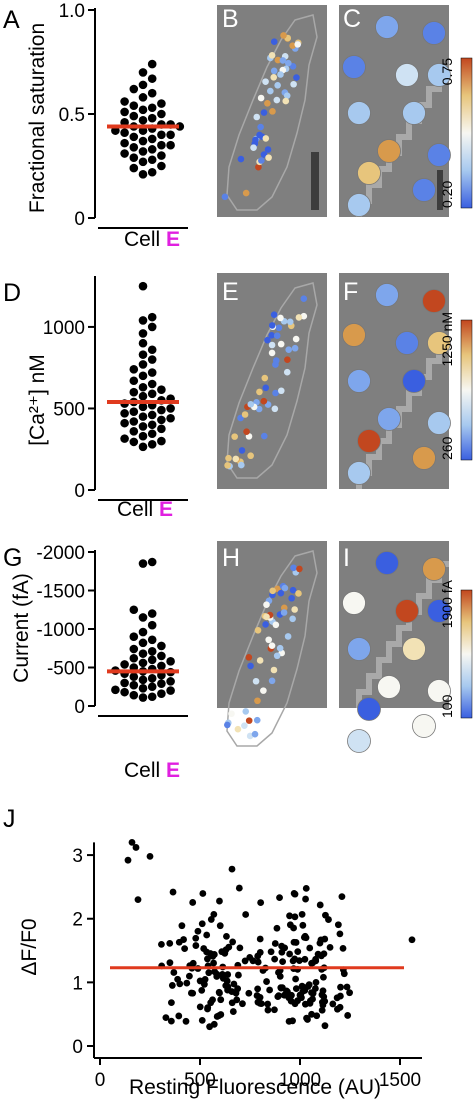 The image size is (474, 1103). What do you see at coordinates (37, 118) in the screenshot?
I see `ylabel-a: Fractional saturation` at bounding box center [37, 118].